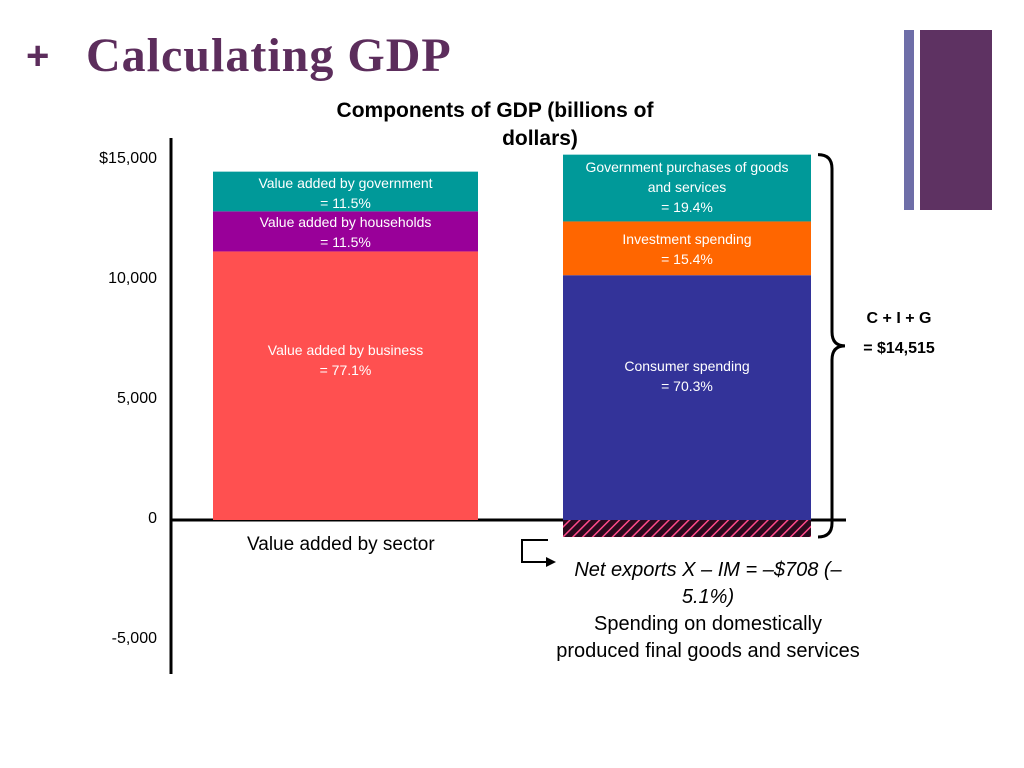 Image resolution: width=1024 pixels, height=768 pixels. What do you see at coordinates (495, 110) in the screenshot?
I see `chart-title-line-1: Components of GDP (billions of` at bounding box center [495, 110].